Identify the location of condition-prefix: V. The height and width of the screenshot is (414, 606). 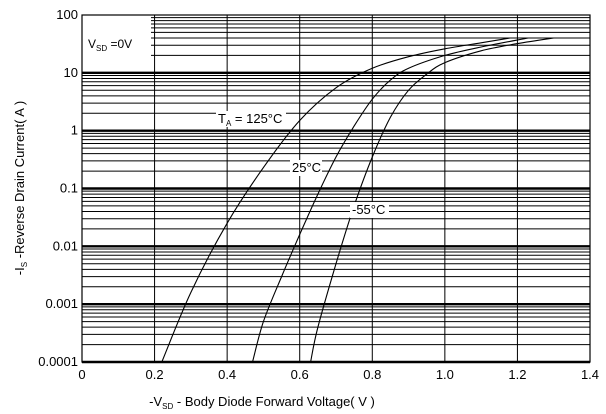
(92, 44).